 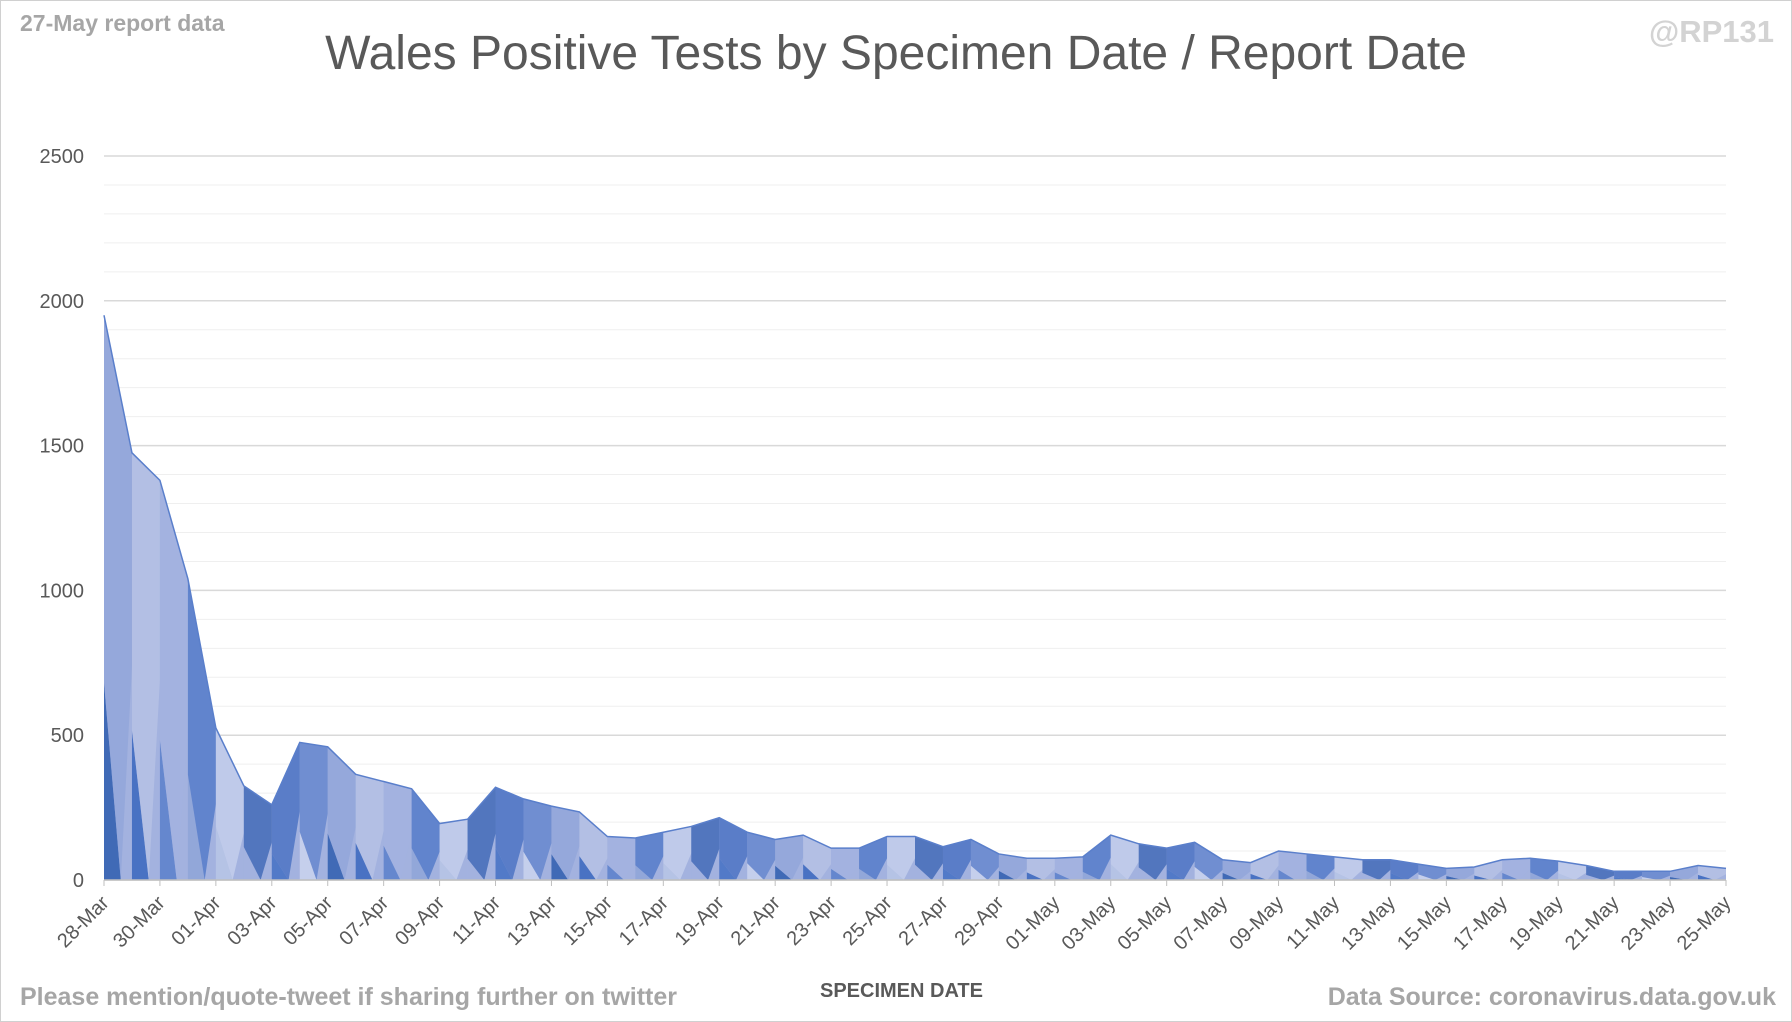 I want to click on x-tick-label: 11-Apr, so click(x=476, y=920).